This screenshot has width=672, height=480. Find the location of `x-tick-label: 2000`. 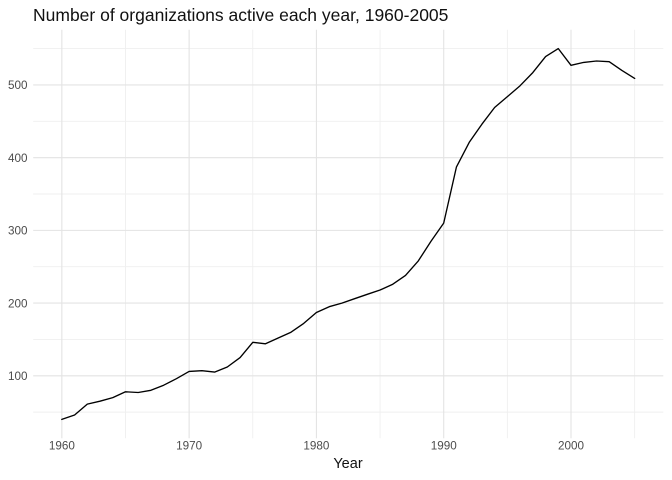

x-tick-label: 2000 is located at coordinates (571, 446).